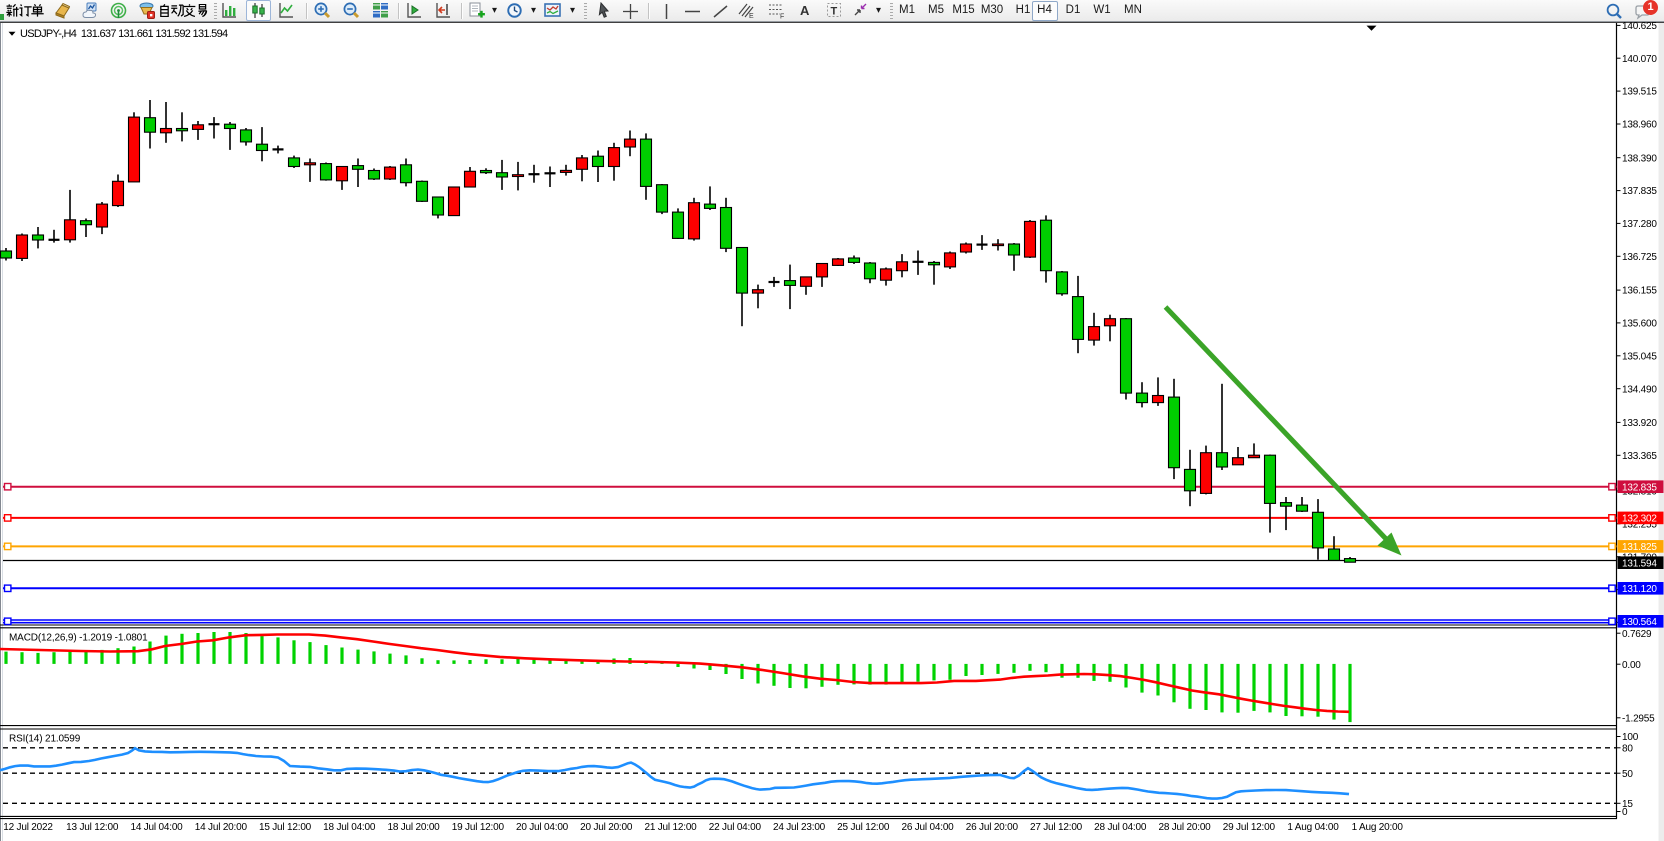 This screenshot has height=841, width=1664. Describe the element at coordinates (799, 827) in the screenshot. I see `svg-text: 24 Jul 23:00` at that location.